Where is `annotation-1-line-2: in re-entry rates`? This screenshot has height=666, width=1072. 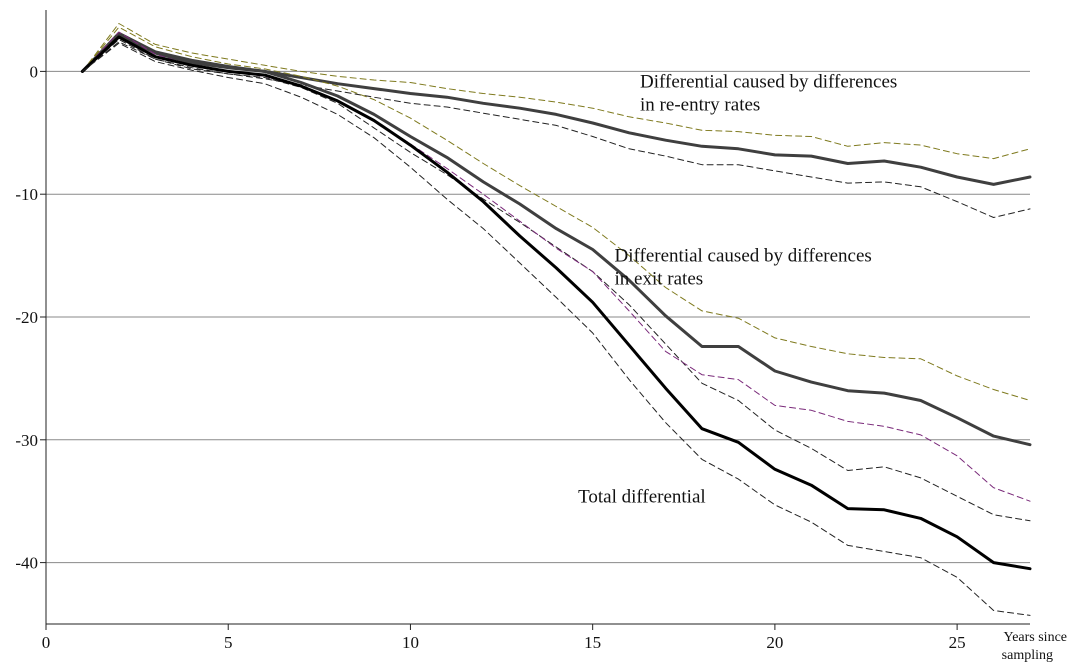 annotation-1-line-2: in re-entry rates is located at coordinates (700, 104).